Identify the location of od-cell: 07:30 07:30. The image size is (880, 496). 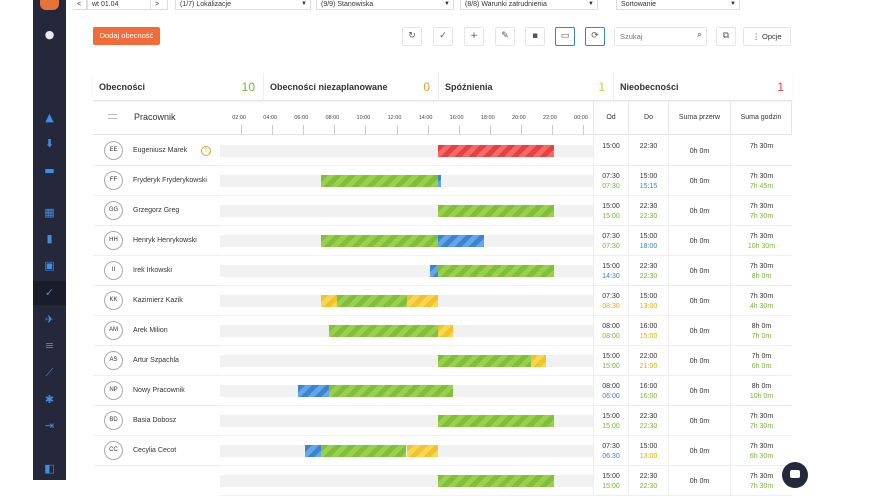
(610, 181).